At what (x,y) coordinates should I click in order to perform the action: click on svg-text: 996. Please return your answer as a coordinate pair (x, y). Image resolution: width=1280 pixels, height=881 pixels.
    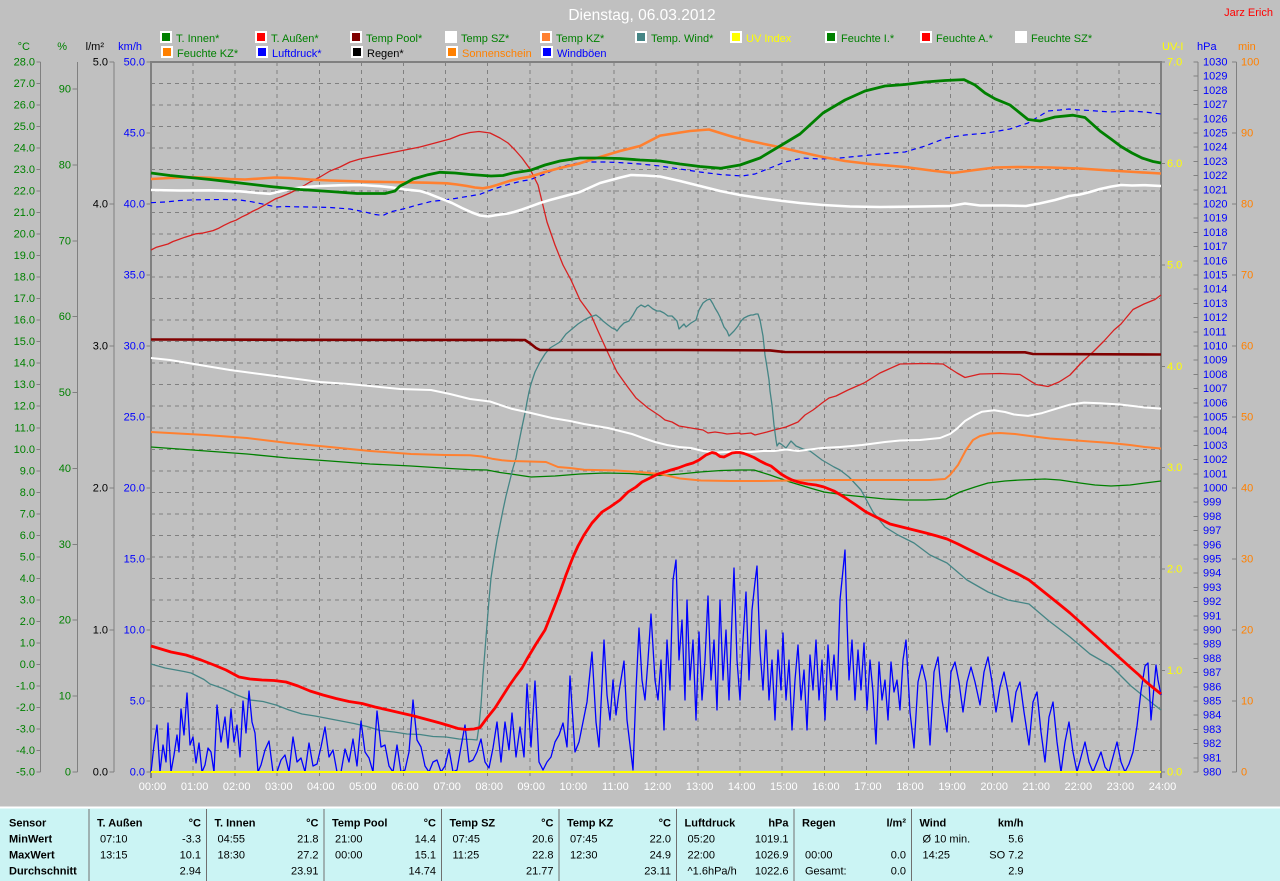
    Looking at the image, I should click on (1212, 545).